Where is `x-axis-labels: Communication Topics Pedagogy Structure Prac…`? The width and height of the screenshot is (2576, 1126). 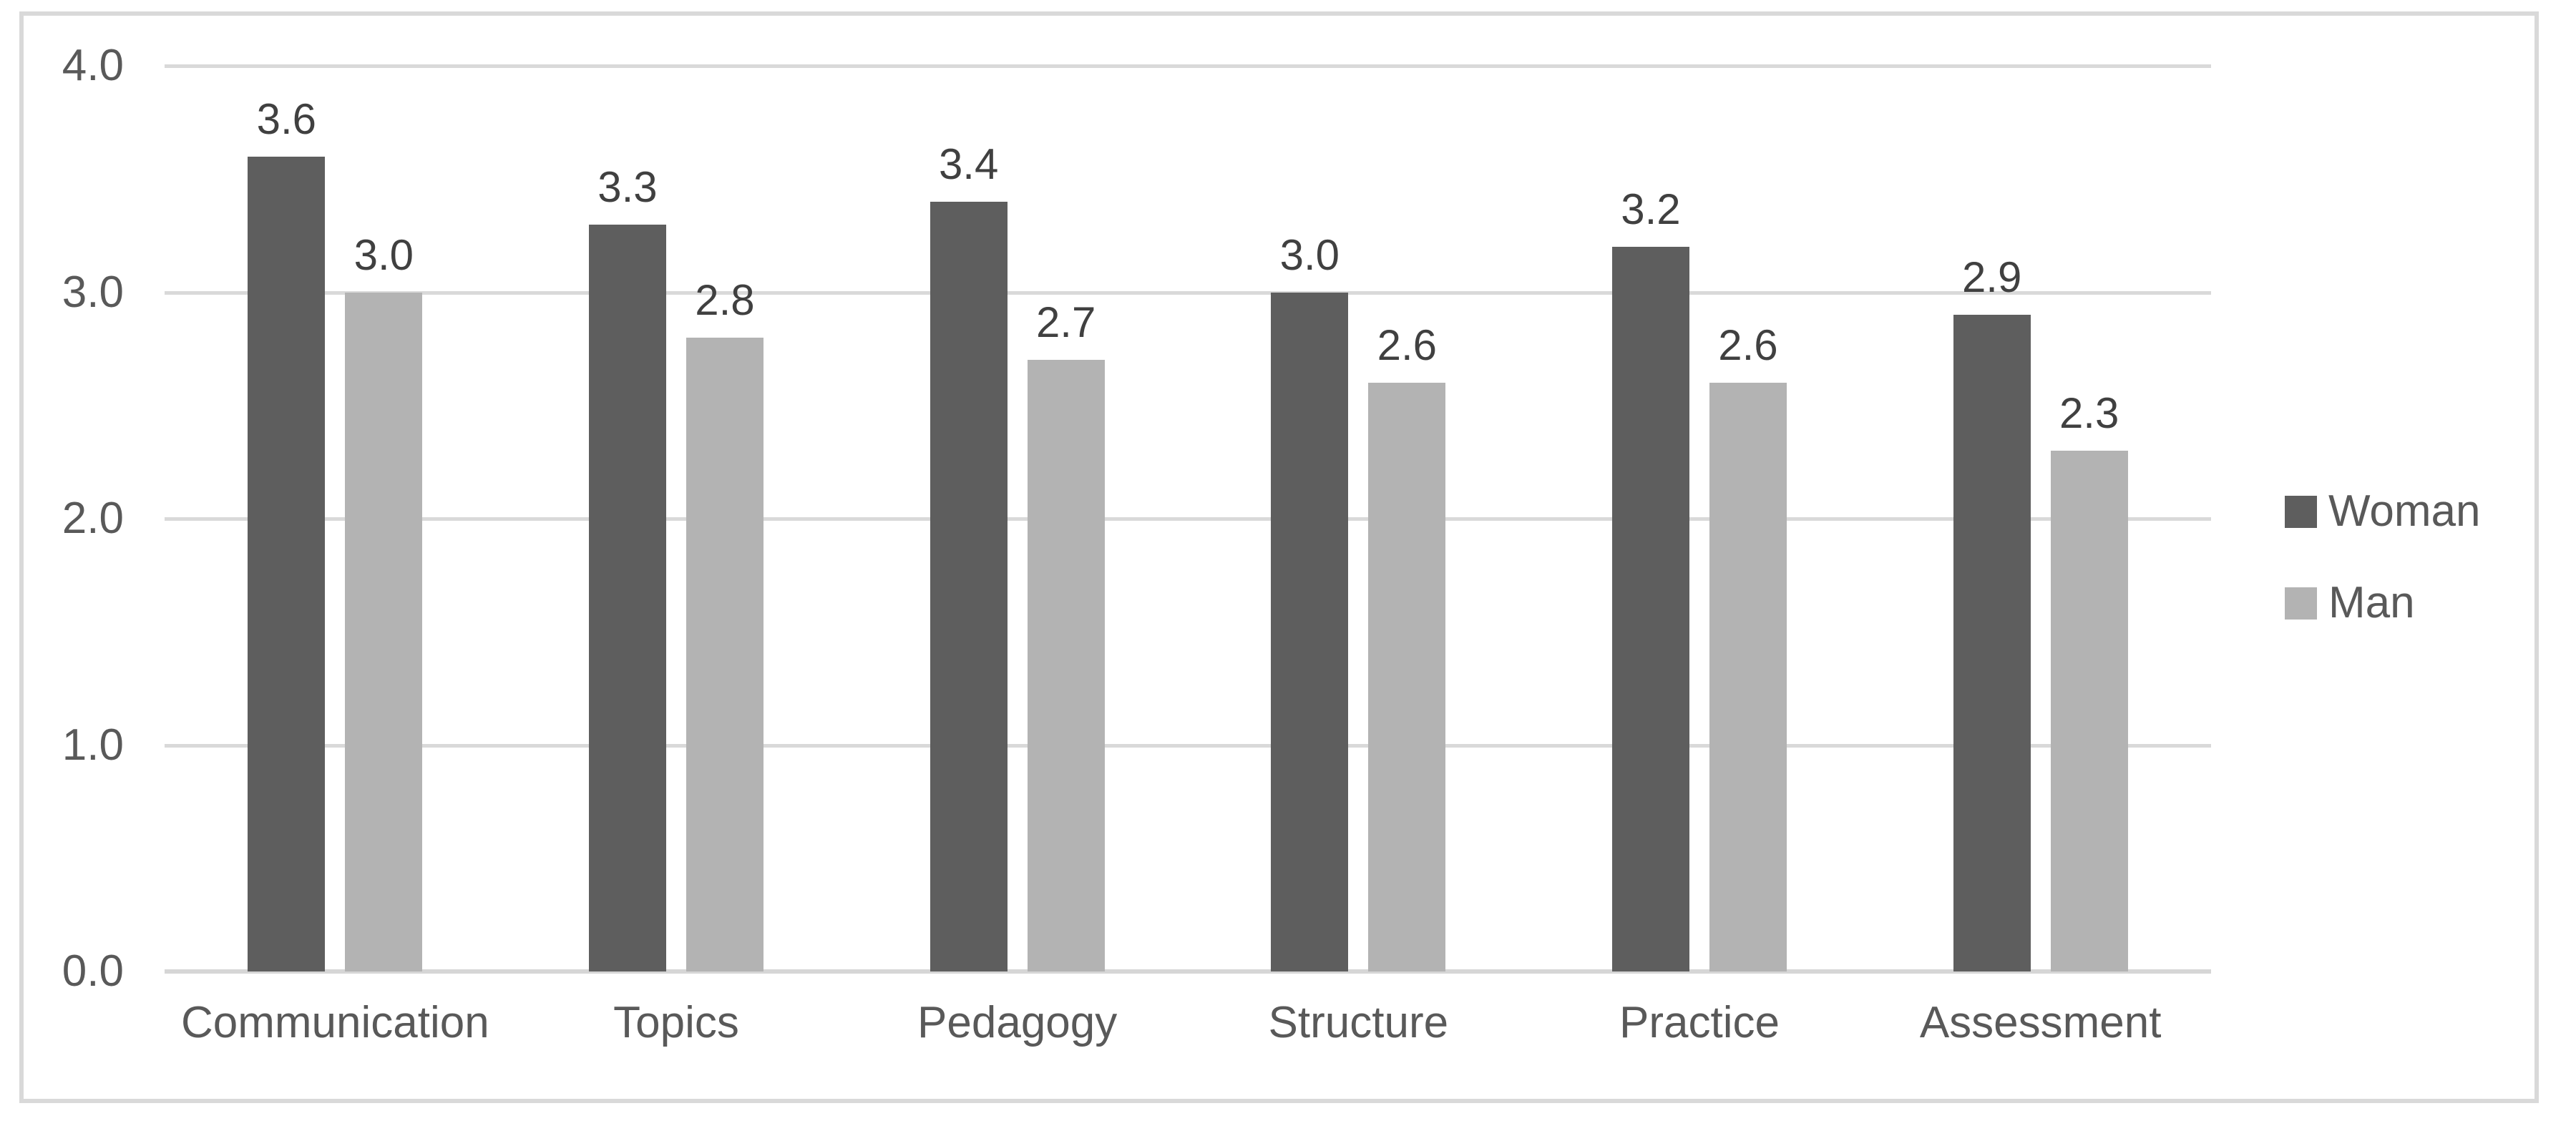 x-axis-labels: Communication Topics Pedagogy Structure Prac… is located at coordinates (1188, 1025).